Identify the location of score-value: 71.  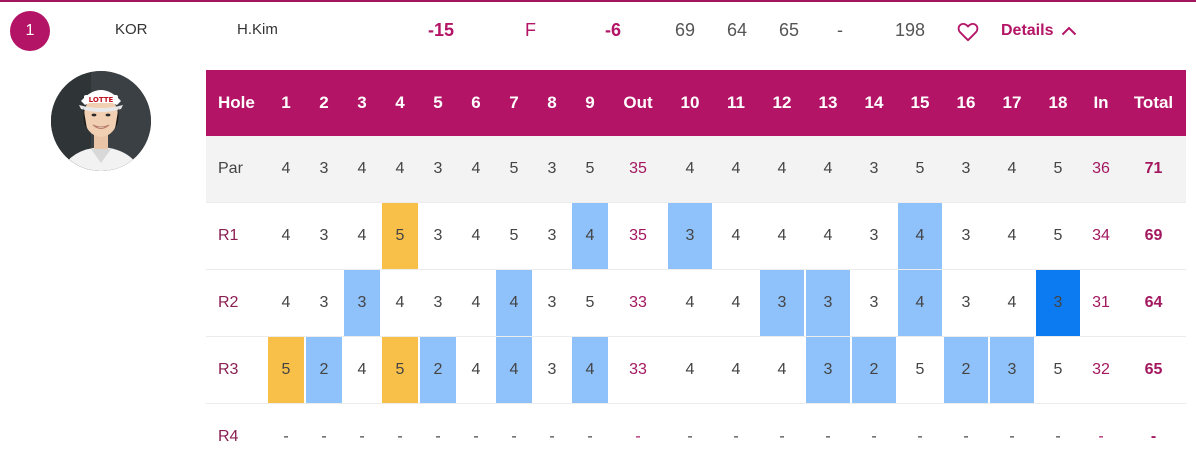
(1153, 168).